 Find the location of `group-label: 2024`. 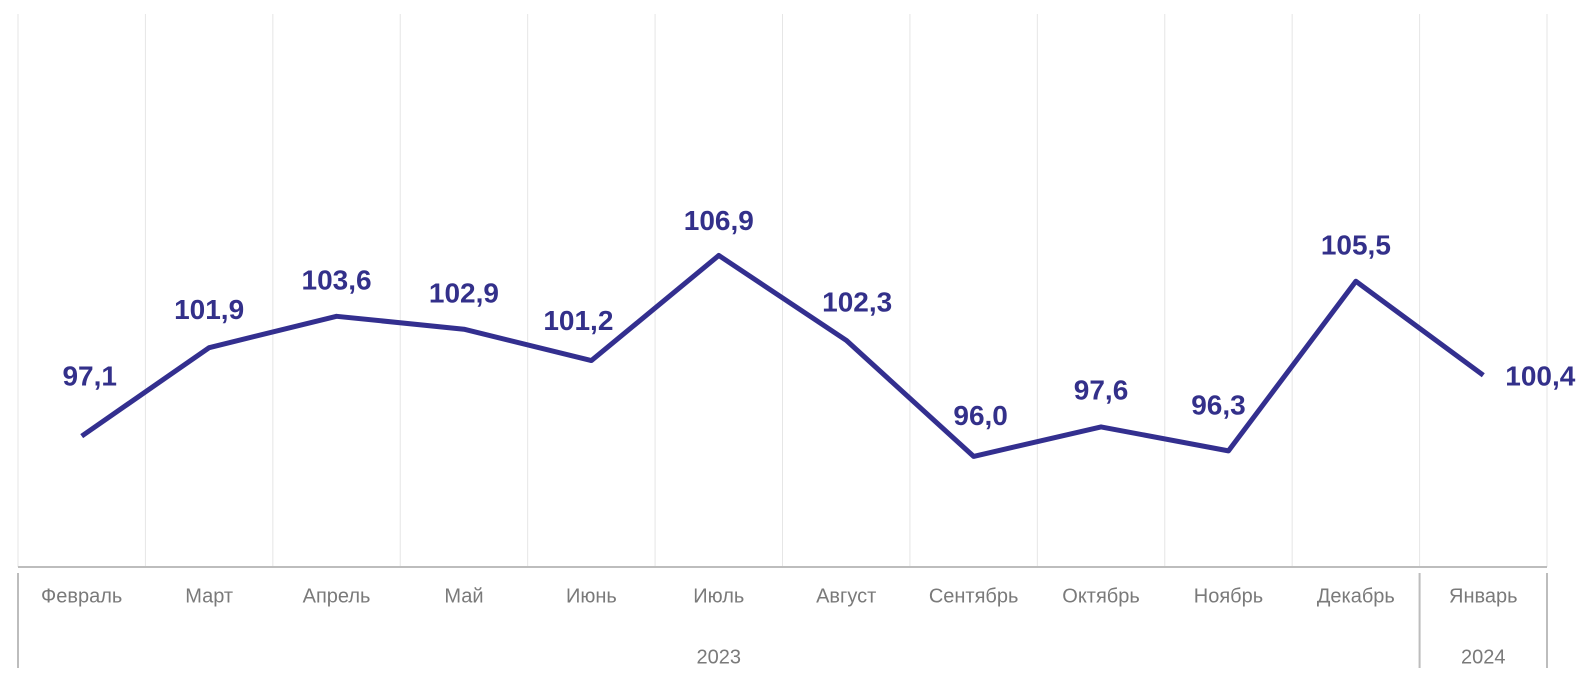

group-label: 2024 is located at coordinates (1483, 657).